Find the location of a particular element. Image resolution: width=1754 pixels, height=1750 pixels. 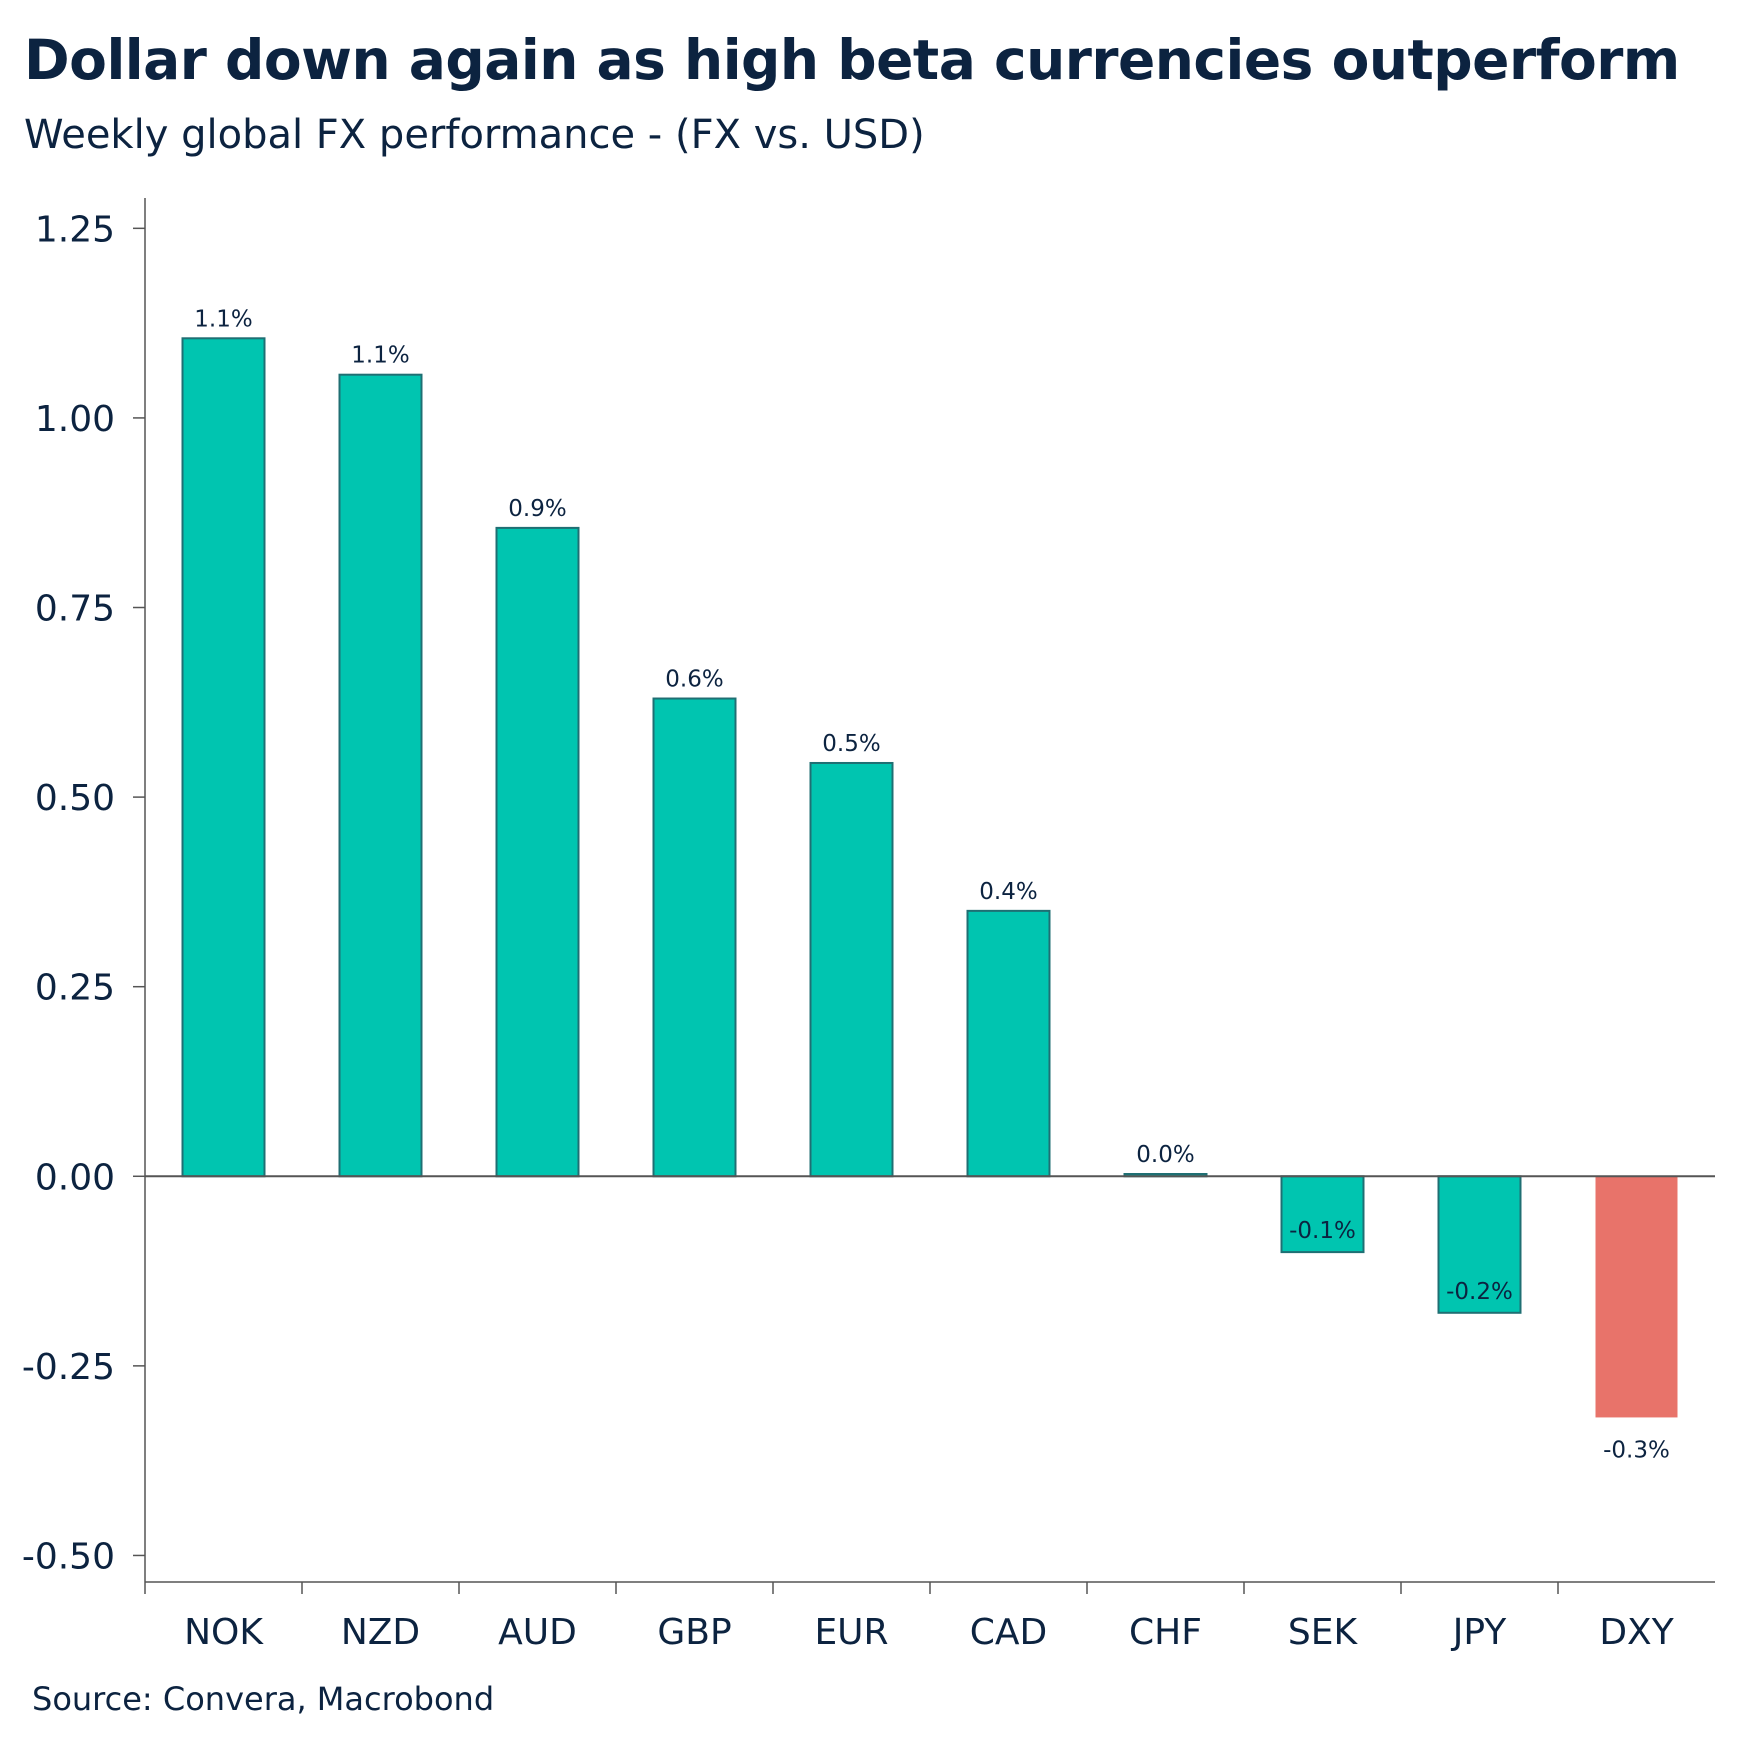

x-tick-label: GBP is located at coordinates (694, 1632).